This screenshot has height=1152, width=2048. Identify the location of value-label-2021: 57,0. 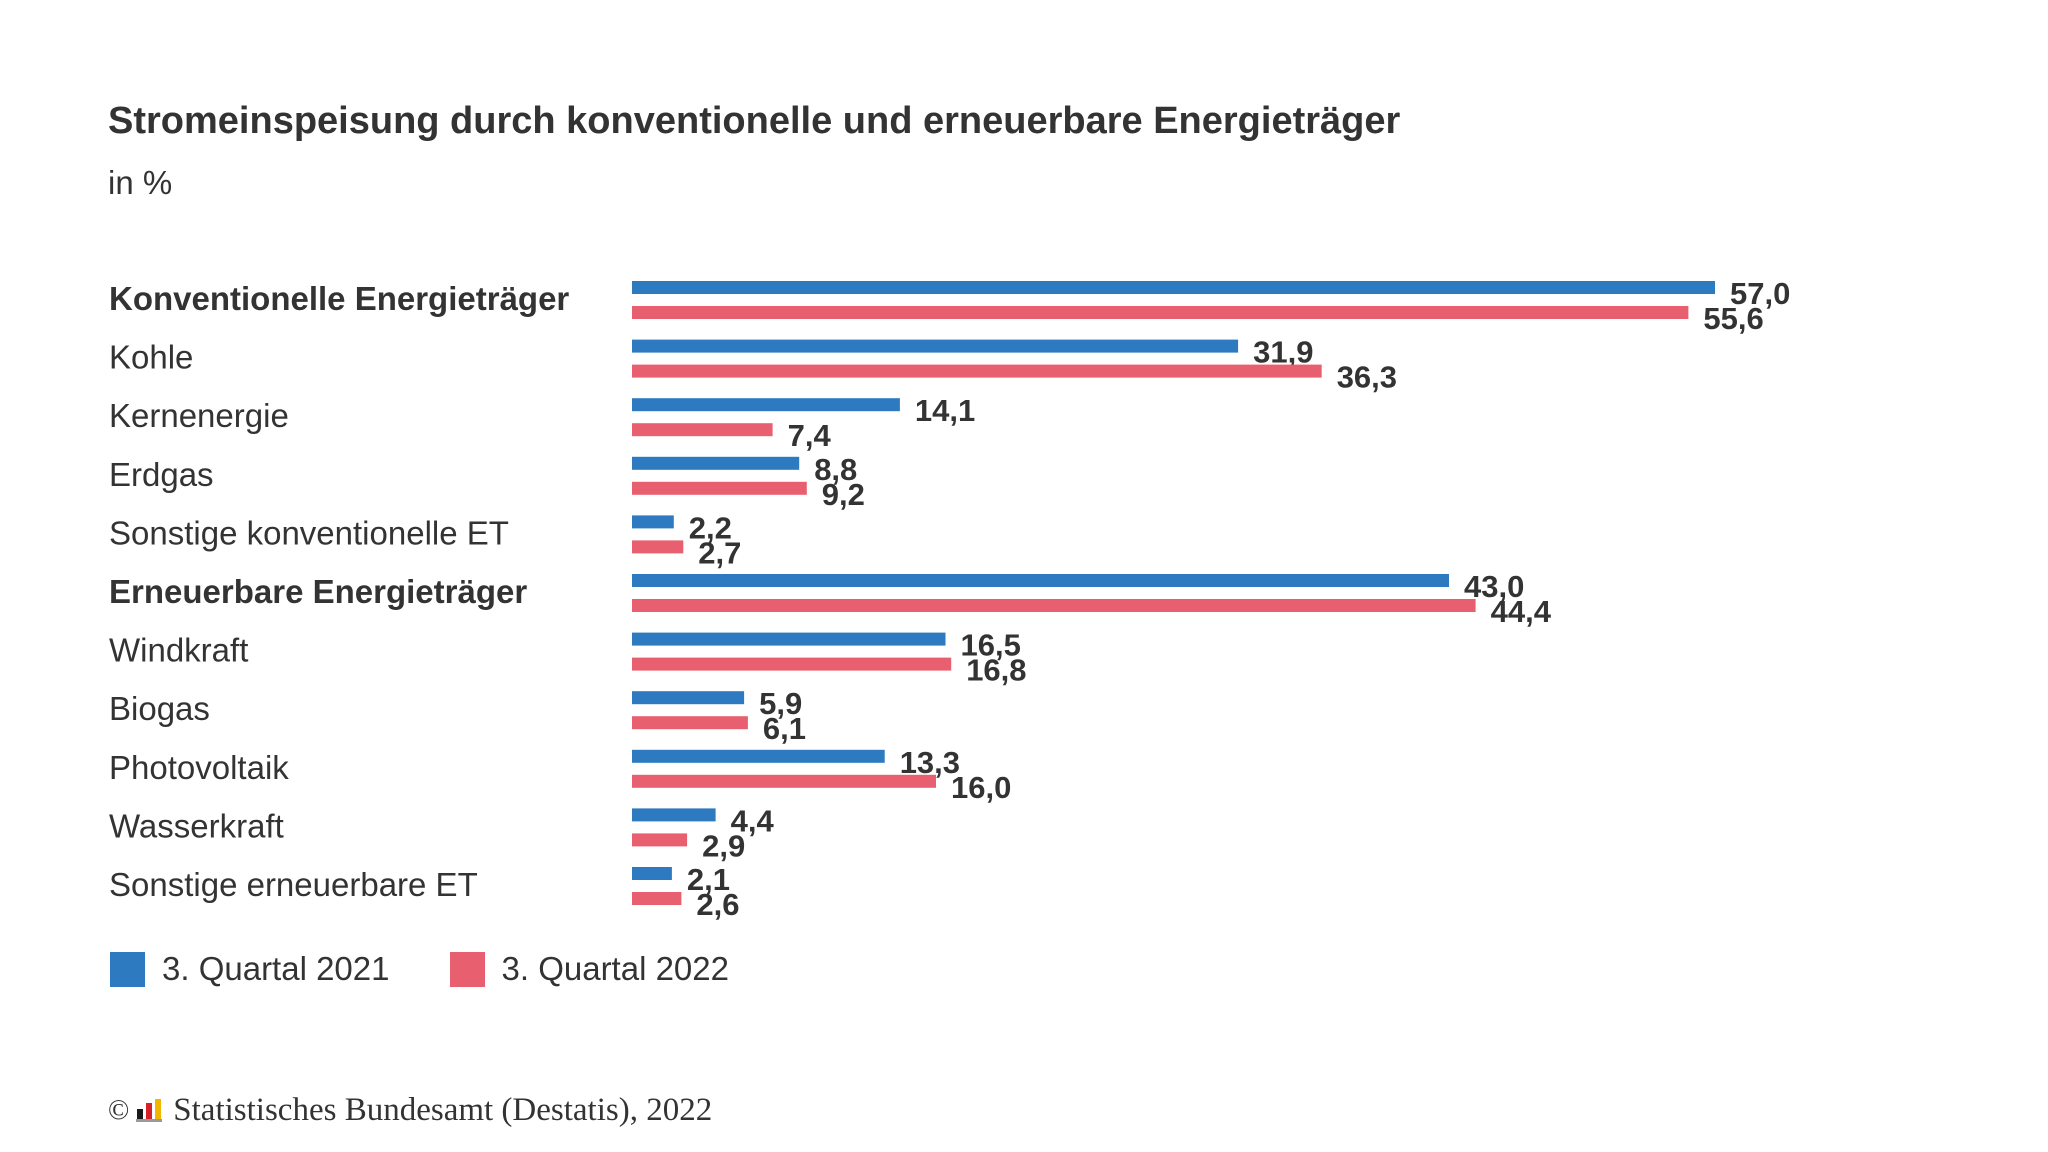
(1760, 293).